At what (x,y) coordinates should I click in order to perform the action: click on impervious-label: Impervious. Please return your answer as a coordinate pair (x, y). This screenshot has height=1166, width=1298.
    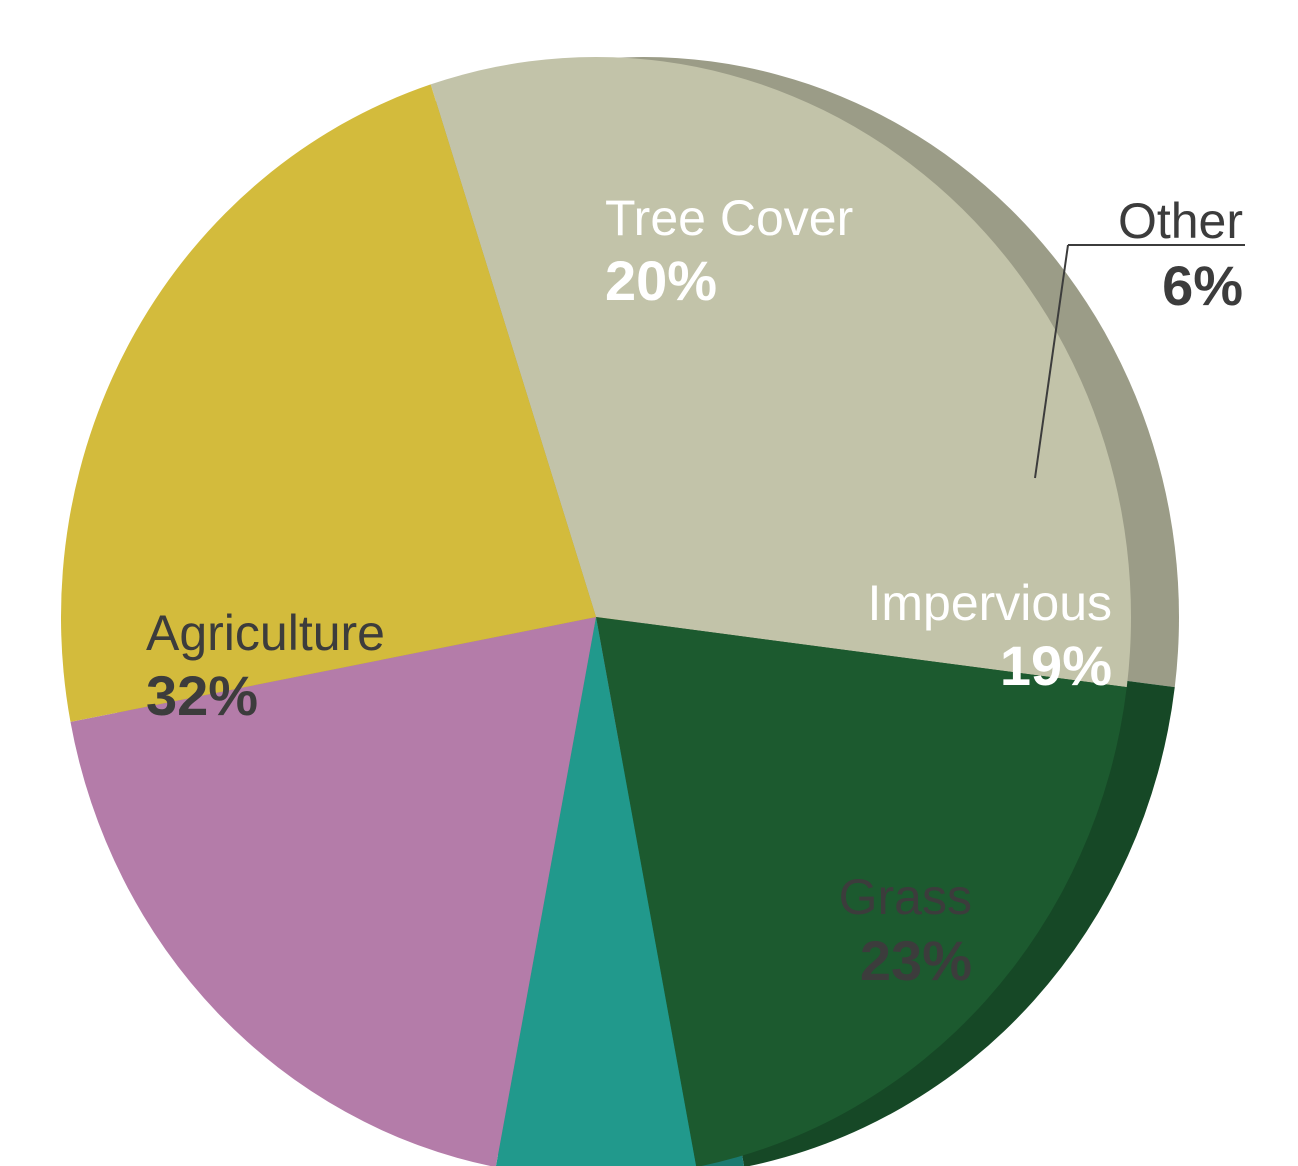
    Looking at the image, I should click on (989, 603).